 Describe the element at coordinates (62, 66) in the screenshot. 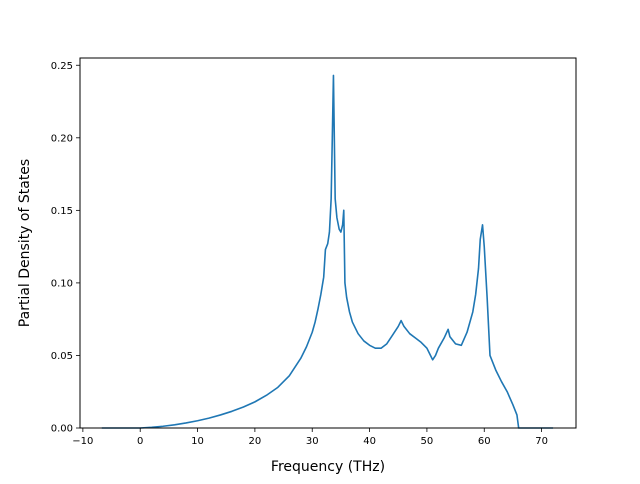

I see `y-tick-label: 0.25` at that location.